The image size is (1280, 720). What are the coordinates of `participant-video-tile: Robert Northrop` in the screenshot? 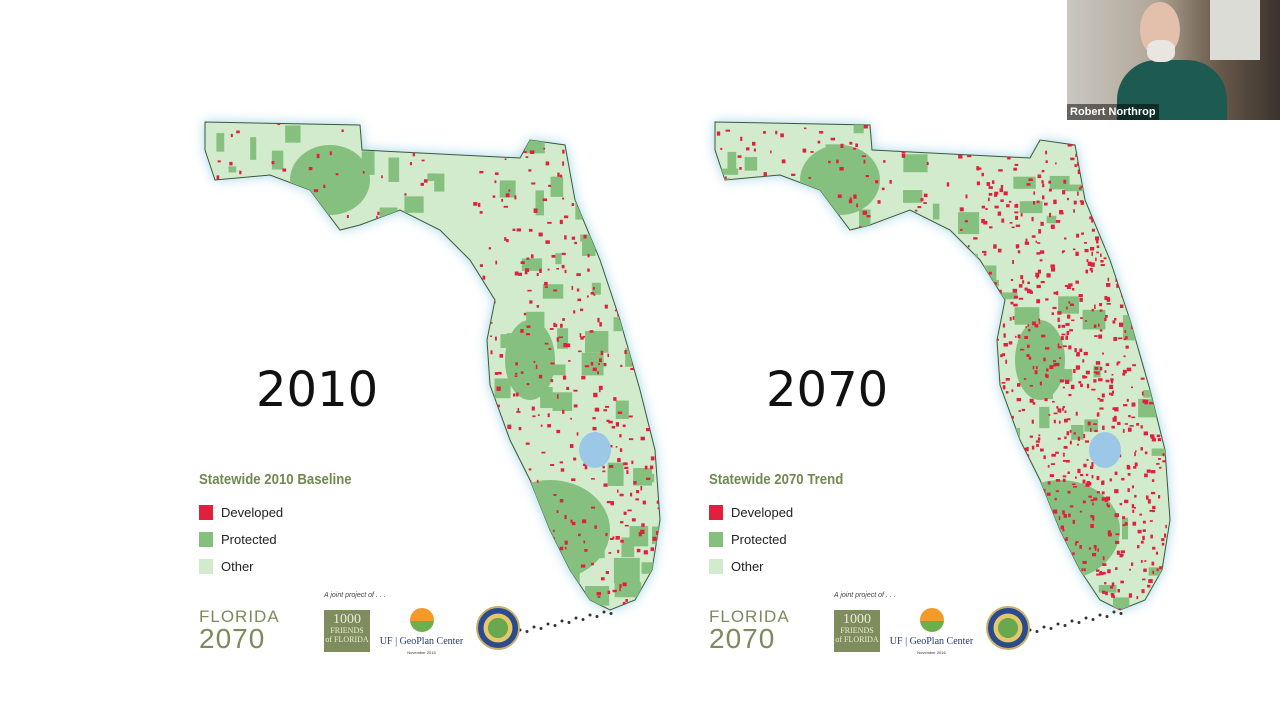 It's located at (1173, 60).